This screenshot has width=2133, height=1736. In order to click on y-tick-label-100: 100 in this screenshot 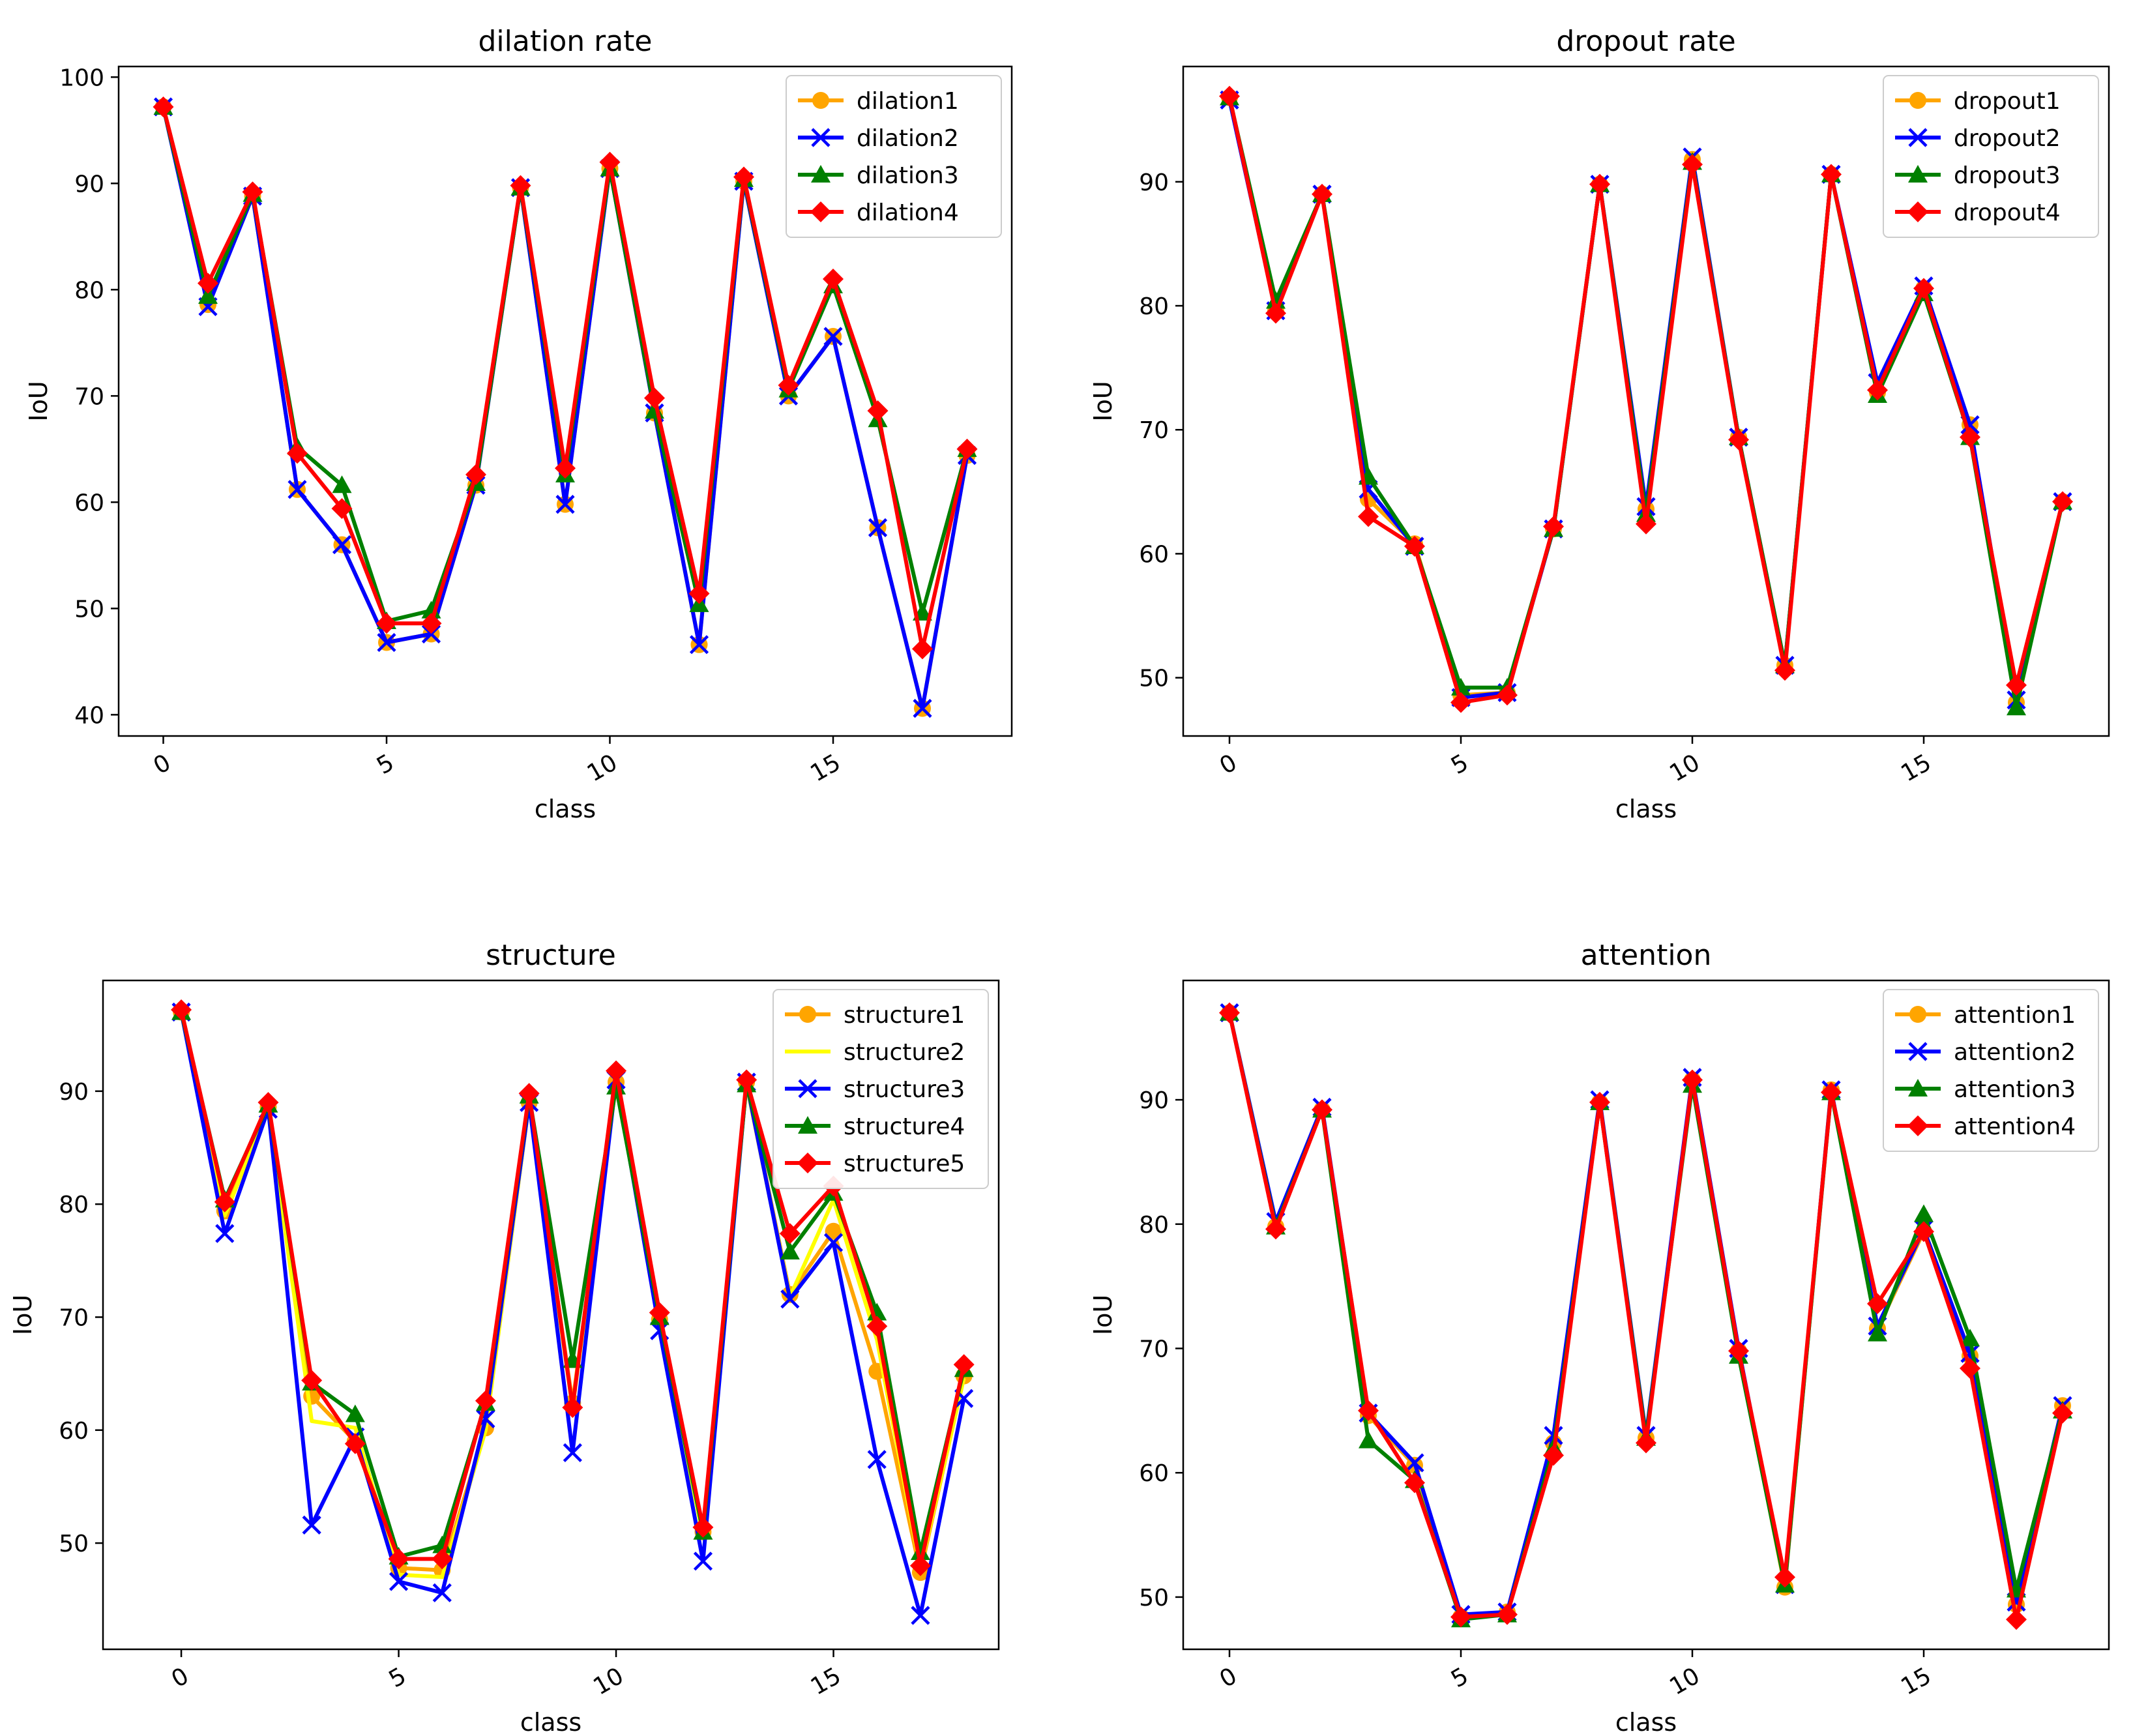, I will do `click(81, 78)`.